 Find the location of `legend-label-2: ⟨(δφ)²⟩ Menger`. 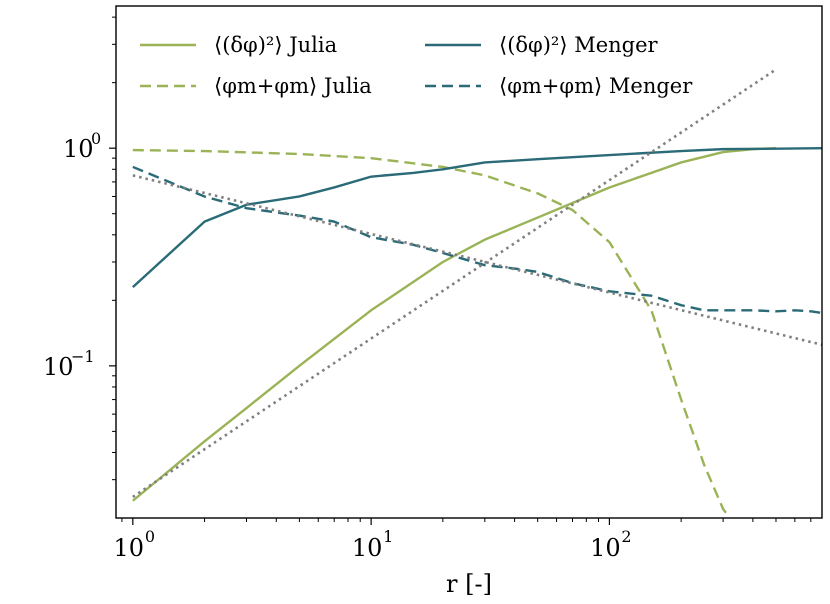

legend-label-2: ⟨(δφ)²⟩ Menger is located at coordinates (579, 45).